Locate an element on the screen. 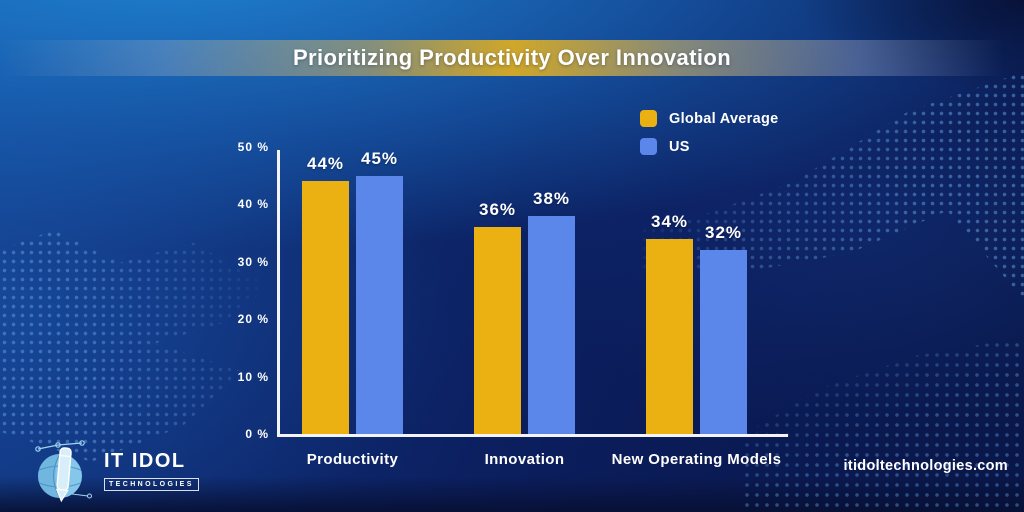 The image size is (1024, 512). y-tick-50: 50 % is located at coordinates (253, 147).